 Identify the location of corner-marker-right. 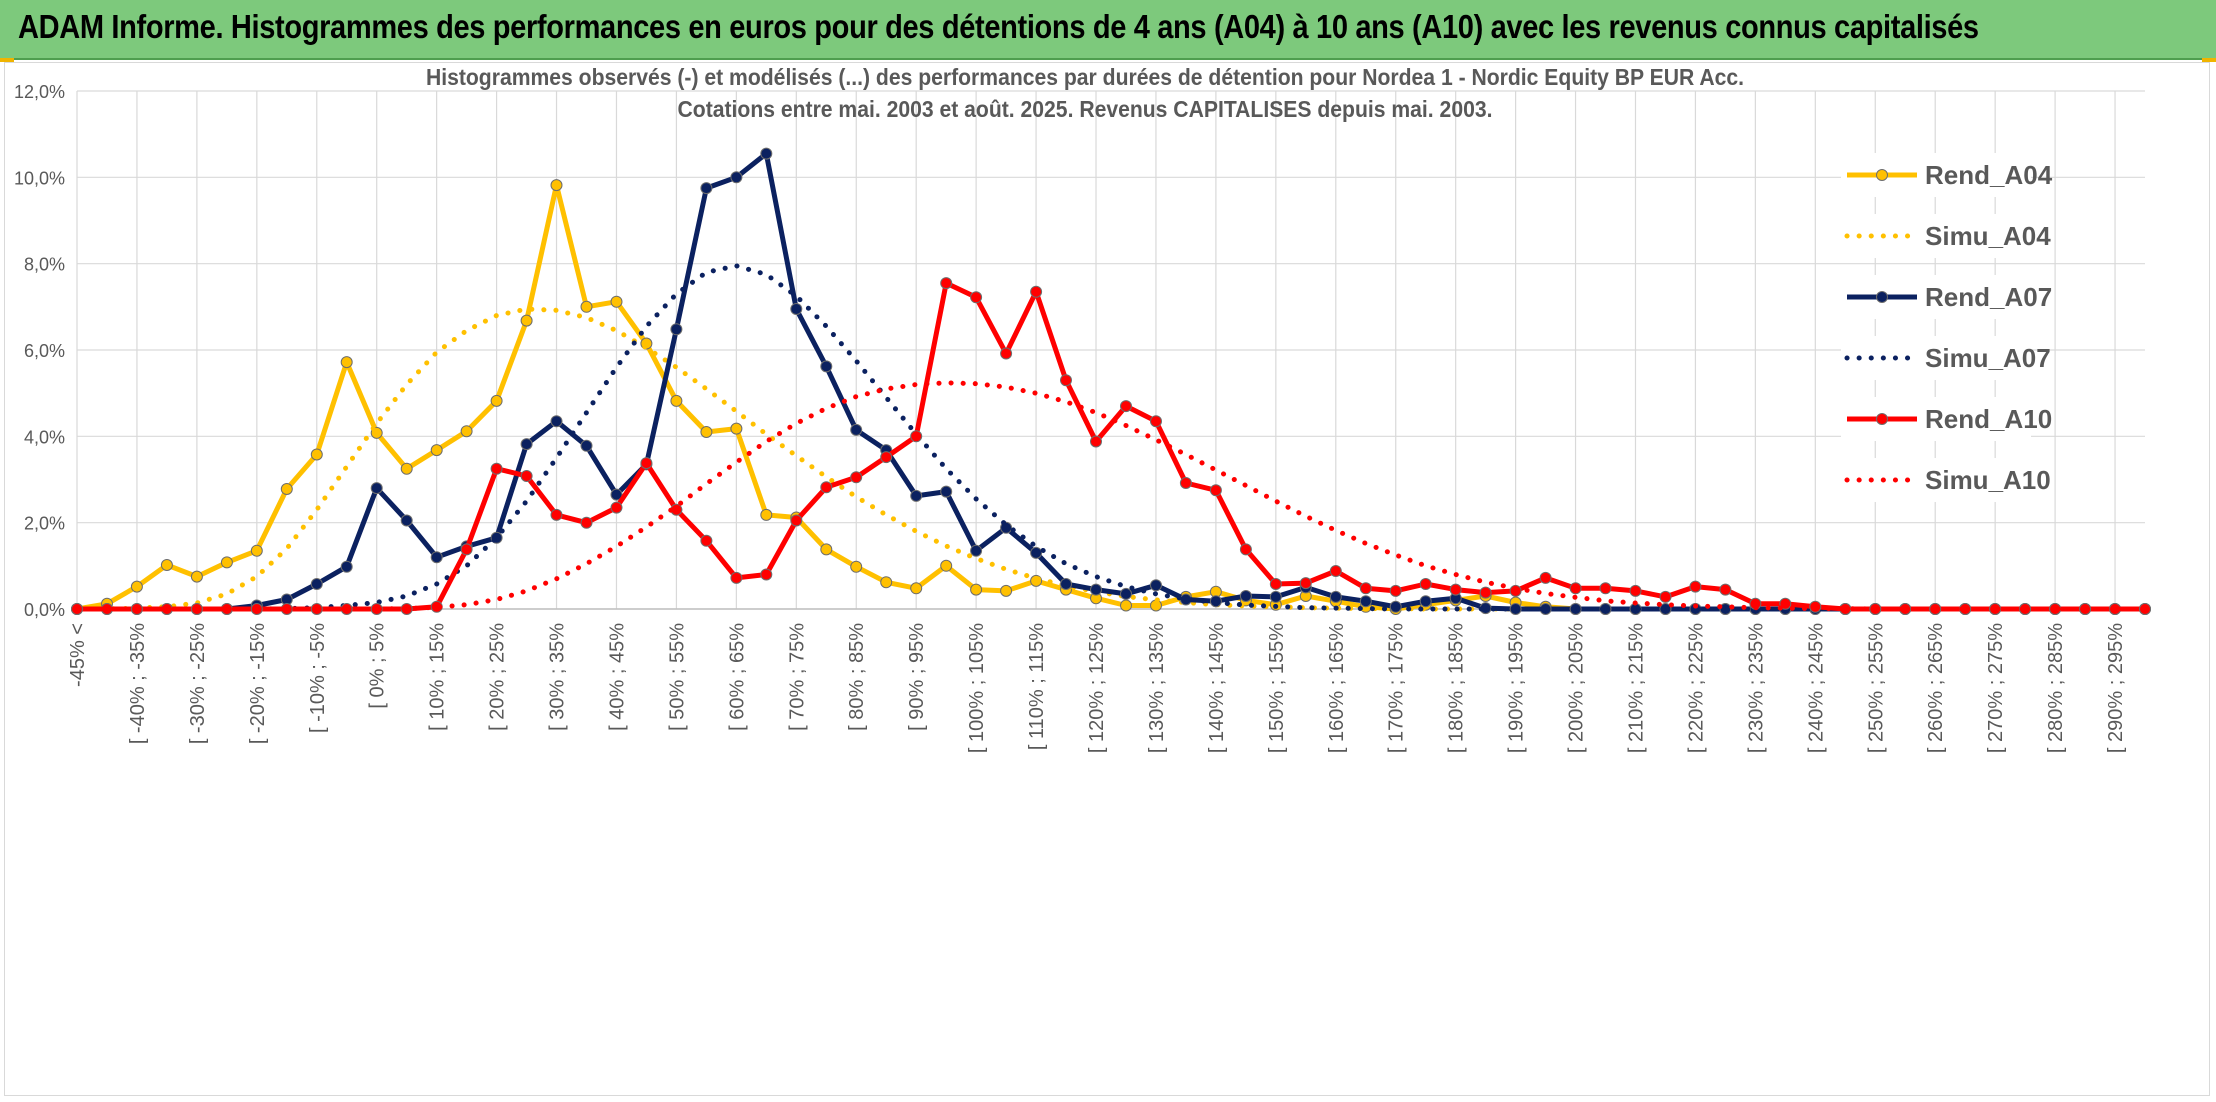
(2209, 60).